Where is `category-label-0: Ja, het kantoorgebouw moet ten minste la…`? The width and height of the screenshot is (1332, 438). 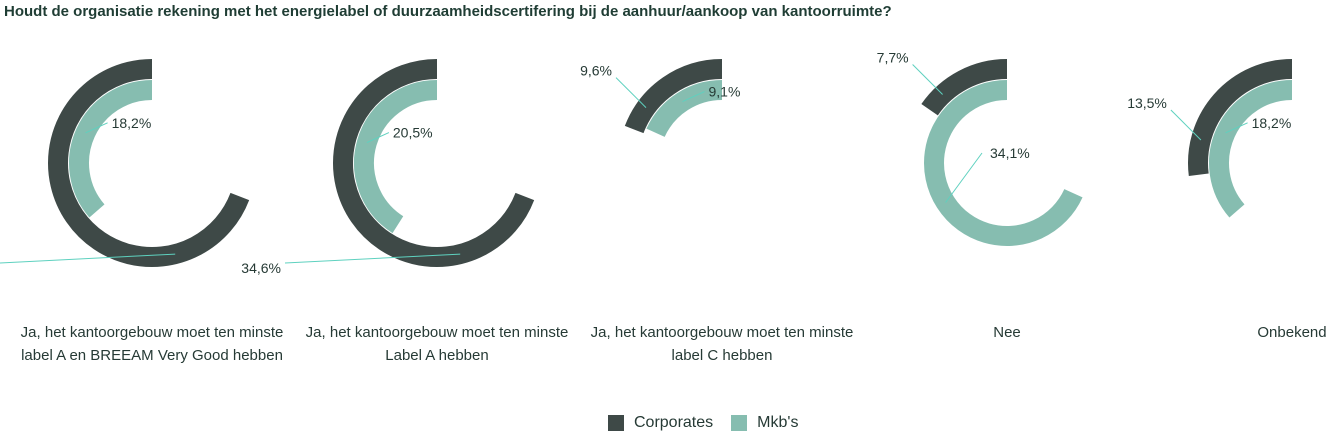
category-label-0: Ja, het kantoorgebouw moet ten minste la… is located at coordinates (152, 344).